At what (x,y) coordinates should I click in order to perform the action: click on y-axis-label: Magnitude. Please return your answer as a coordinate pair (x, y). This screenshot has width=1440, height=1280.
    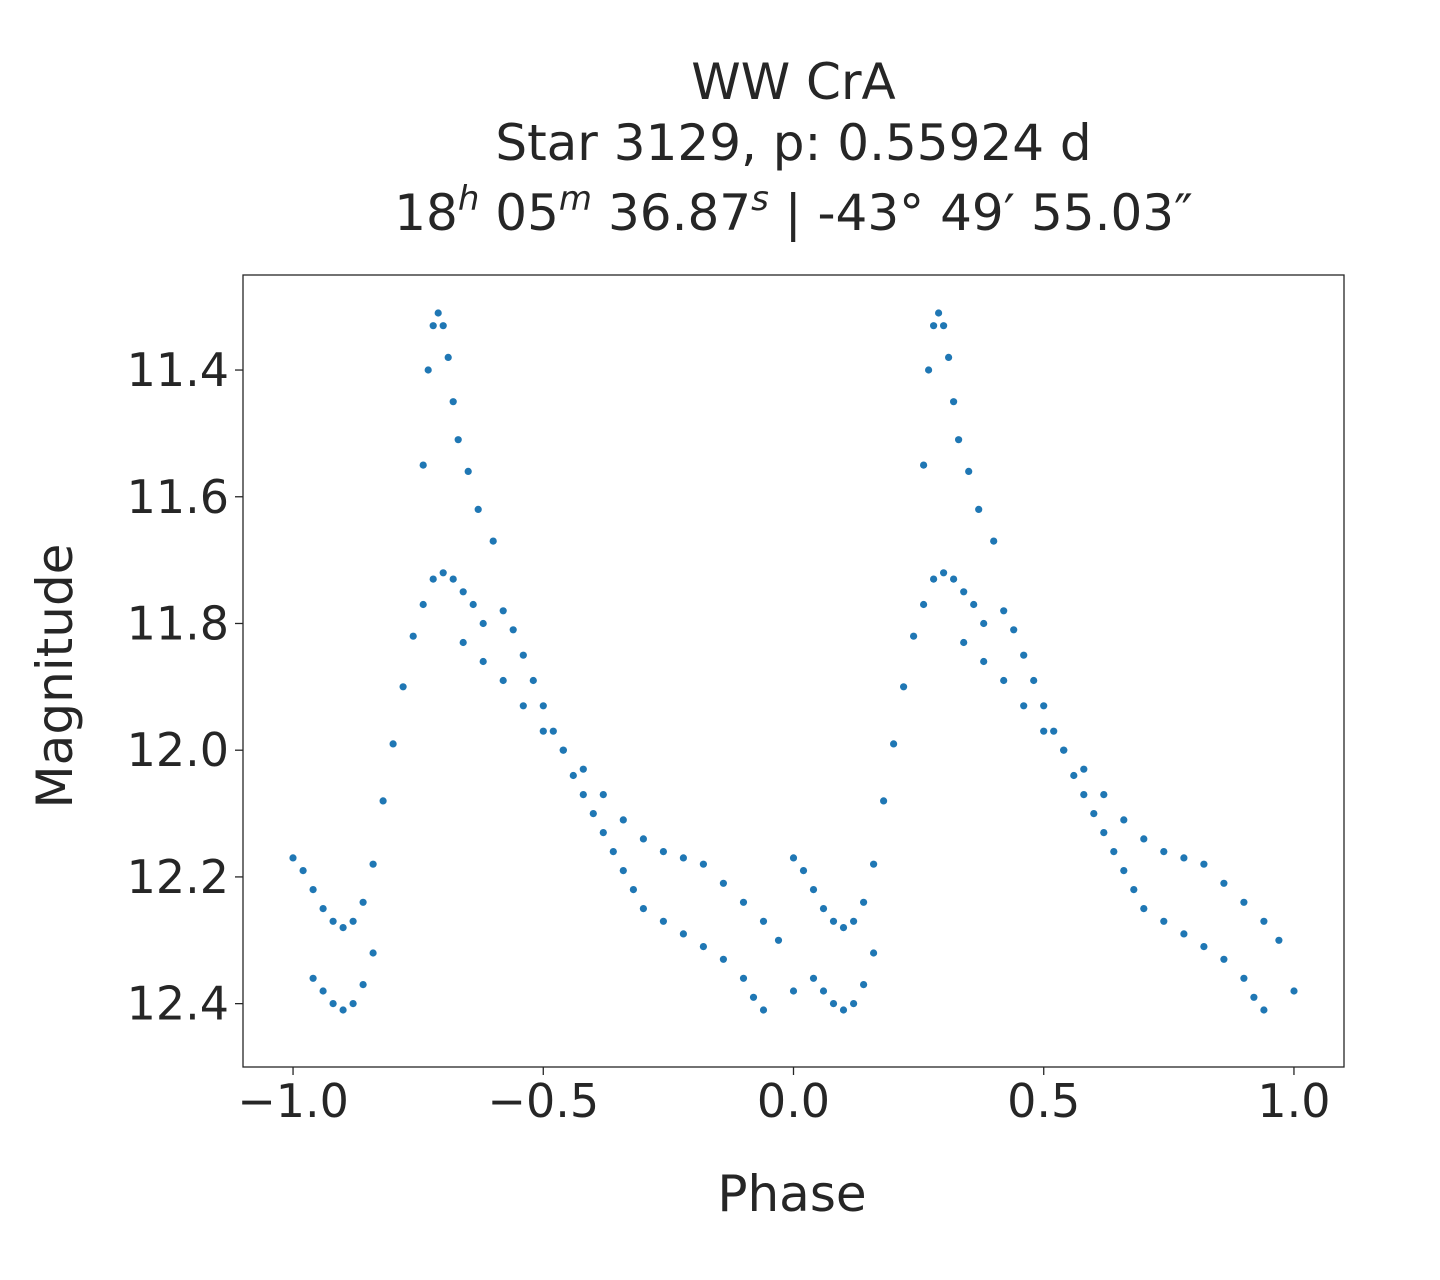
    Looking at the image, I should click on (55, 676).